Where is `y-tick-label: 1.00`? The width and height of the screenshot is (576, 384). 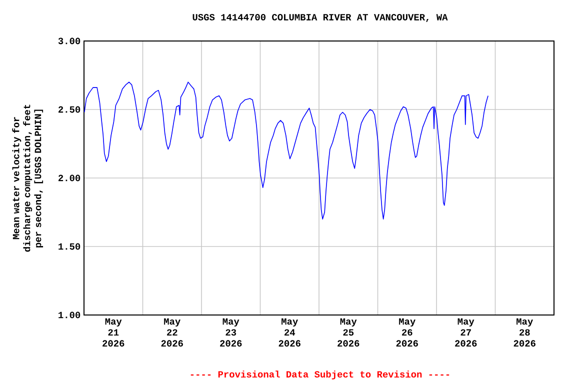 y-tick-label: 1.00 is located at coordinates (69, 315).